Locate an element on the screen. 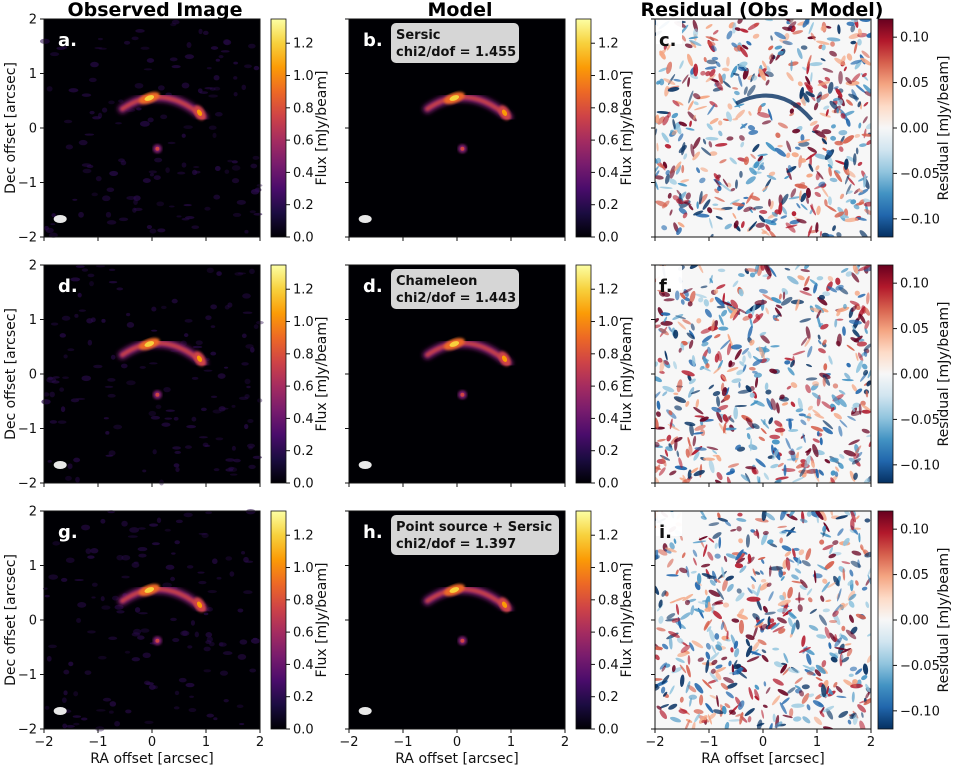 Image resolution: width=960 pixels, height=773 pixels. colorbar-tick-label: −0.05 is located at coordinates (920, 666).